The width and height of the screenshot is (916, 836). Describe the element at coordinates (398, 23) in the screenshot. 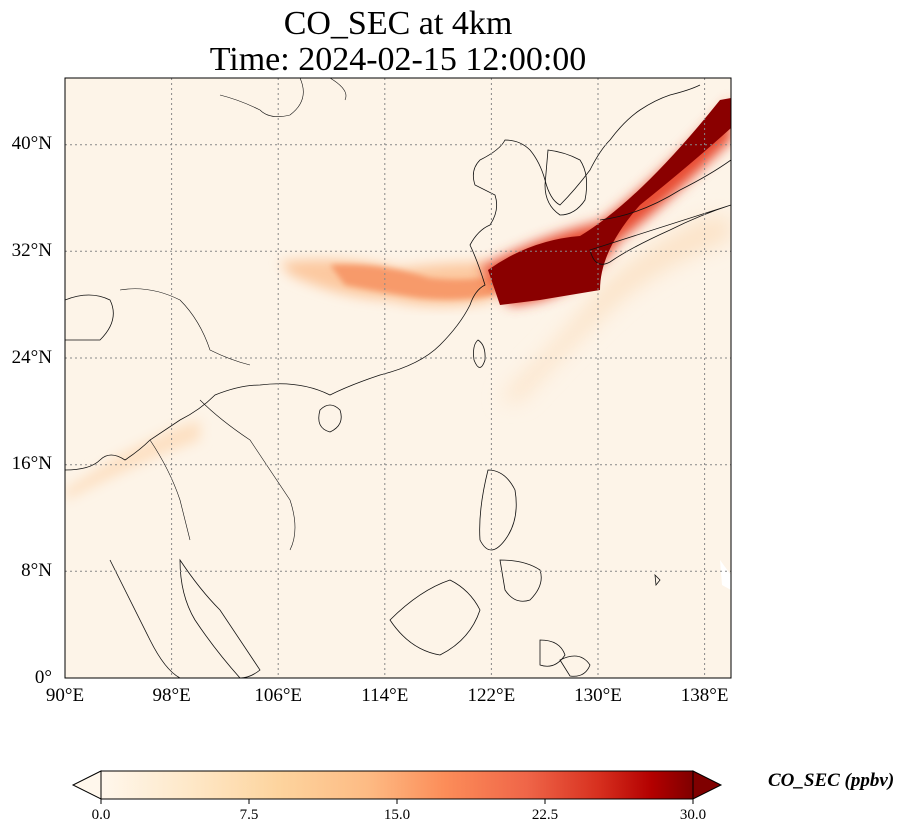

I see `chart-title-line1: CO_SEC at 4km` at that location.